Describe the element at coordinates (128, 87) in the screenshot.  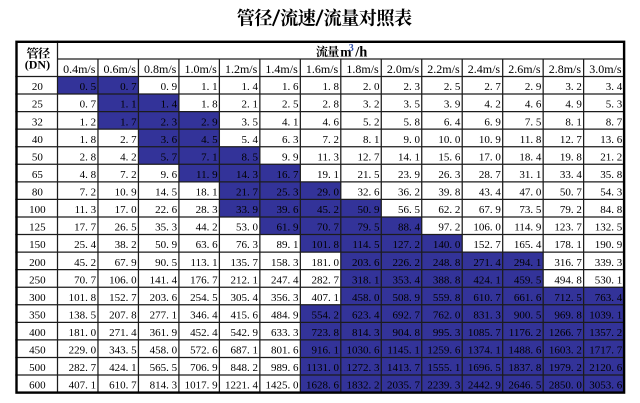
I see `svg-text: 0. 7` at that location.